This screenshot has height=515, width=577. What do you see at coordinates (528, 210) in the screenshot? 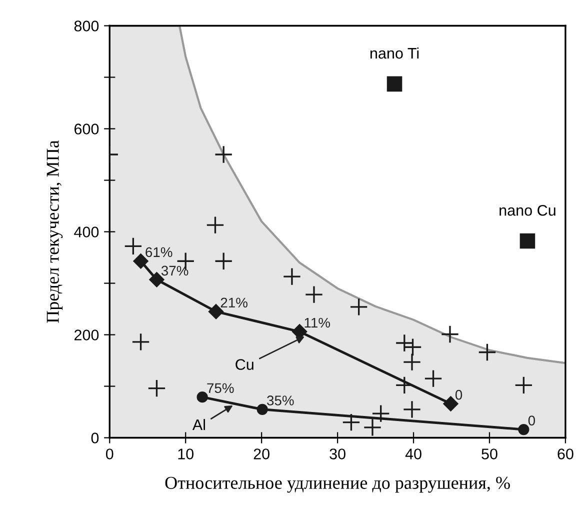
I see `series-label: nano Cu` at bounding box center [528, 210].